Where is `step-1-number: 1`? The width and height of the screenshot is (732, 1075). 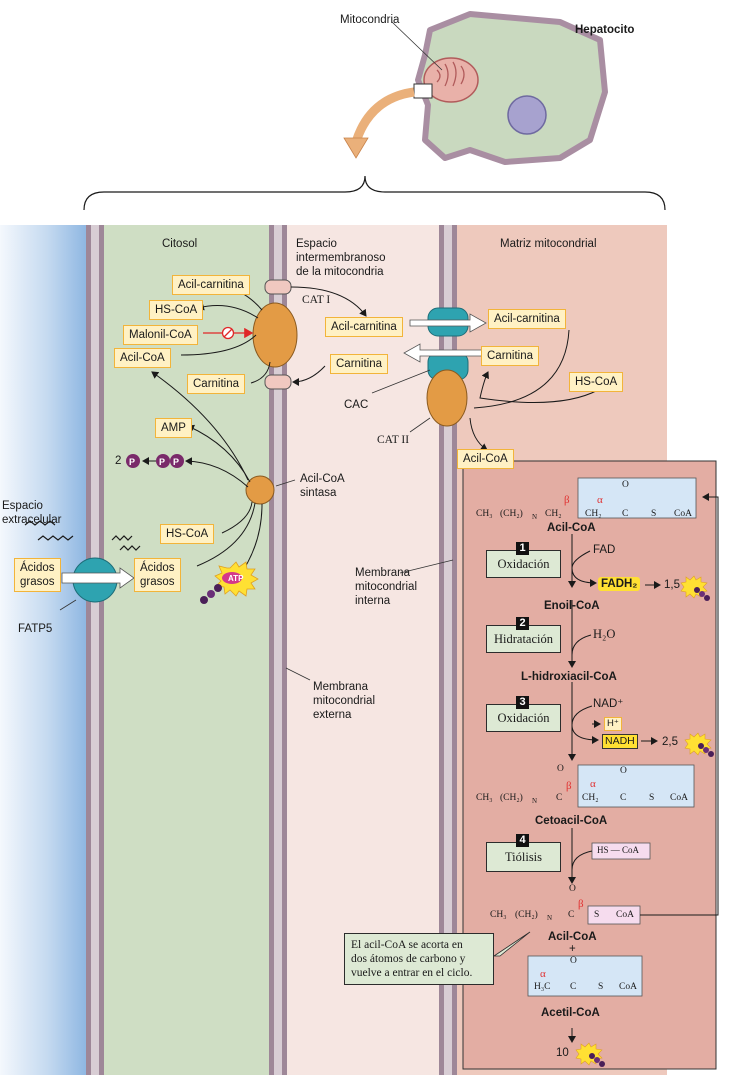
step-1-number: 1 is located at coordinates (522, 548).